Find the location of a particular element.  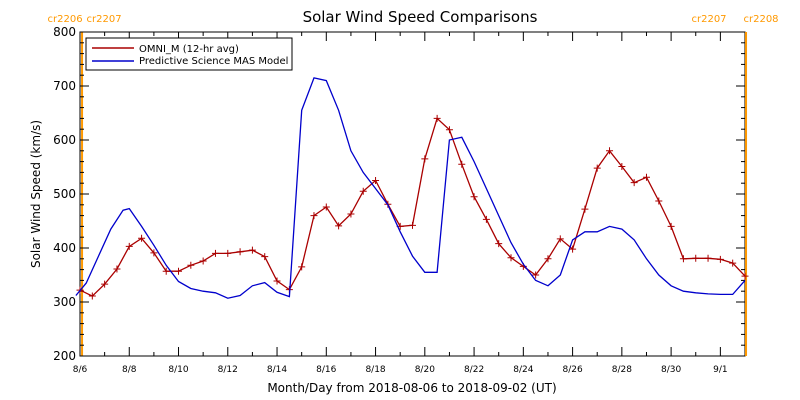

y-tick-label: 400 is located at coordinates (64, 248).